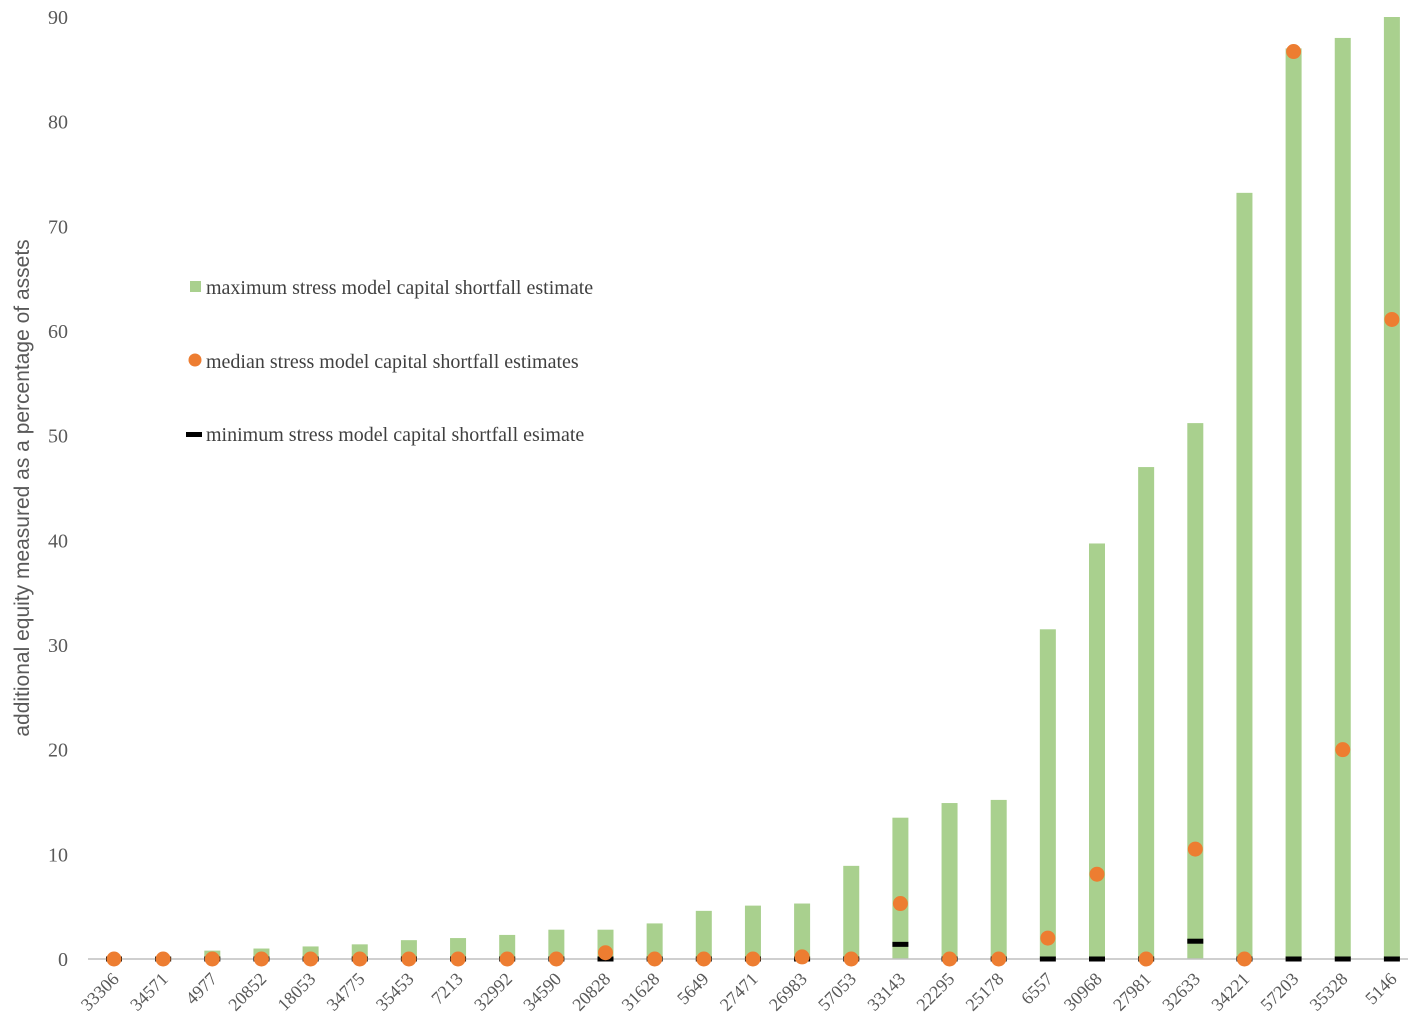  Describe the element at coordinates (58, 855) in the screenshot. I see `y-tick-label: 10` at that location.